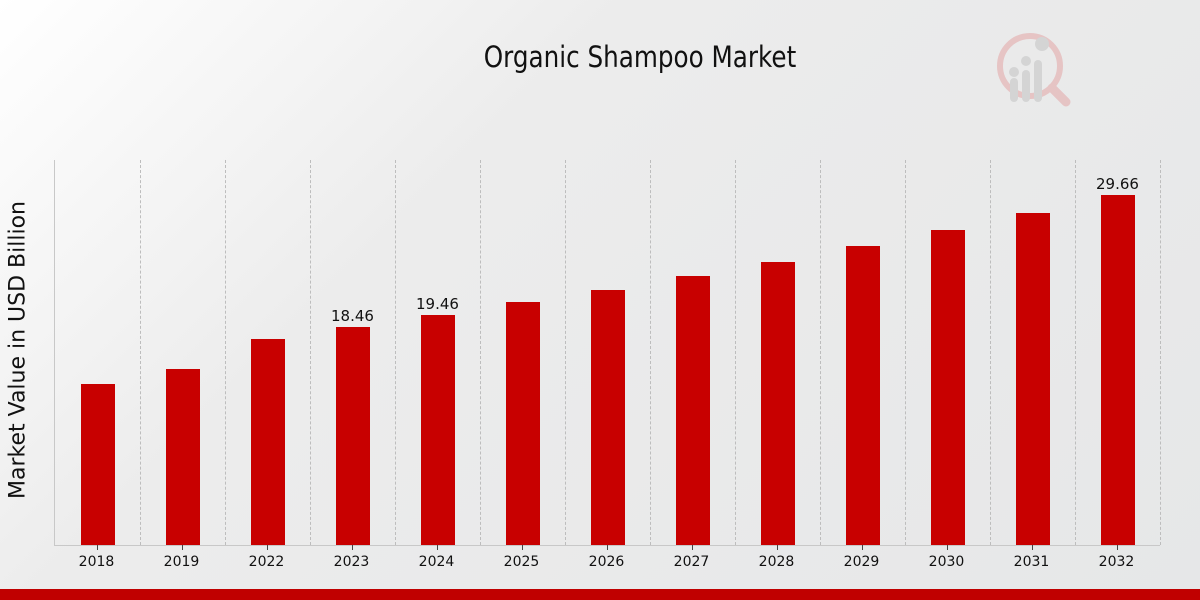 This screenshot has height=600, width=1200. What do you see at coordinates (947, 387) in the screenshot?
I see `bar-2030` at bounding box center [947, 387].